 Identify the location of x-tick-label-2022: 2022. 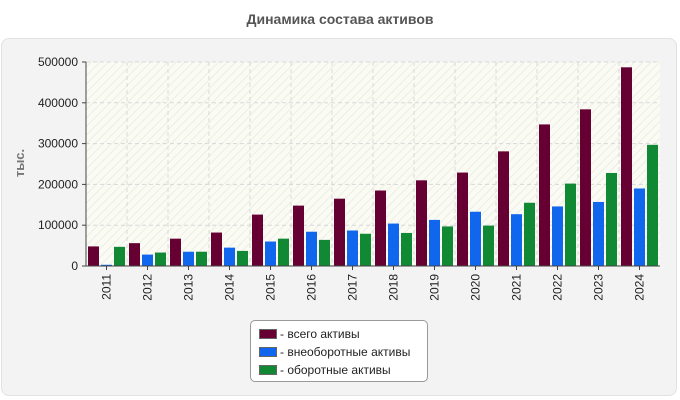
(558, 287).